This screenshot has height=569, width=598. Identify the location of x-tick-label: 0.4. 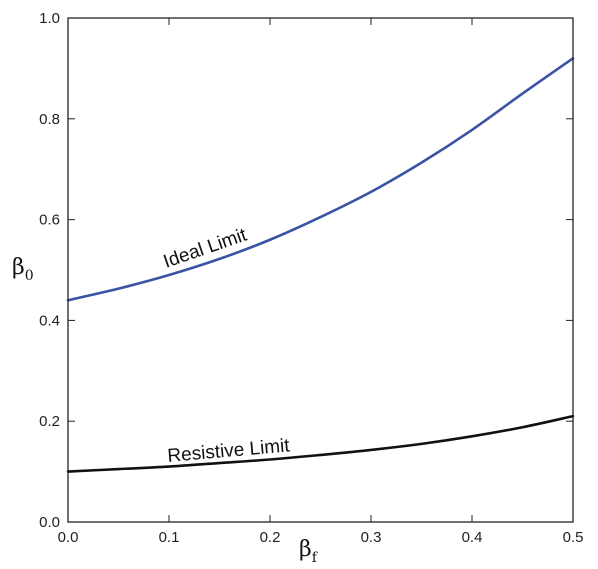
(472, 537).